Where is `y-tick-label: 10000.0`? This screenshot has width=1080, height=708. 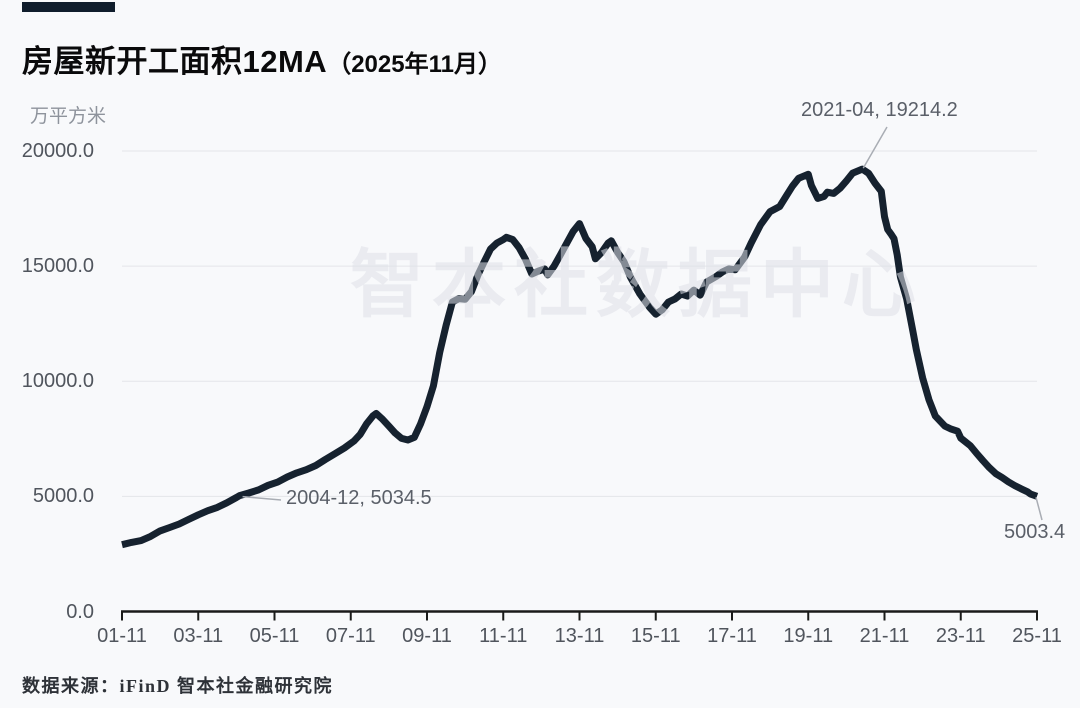 y-tick-label: 10000.0 is located at coordinates (57, 381).